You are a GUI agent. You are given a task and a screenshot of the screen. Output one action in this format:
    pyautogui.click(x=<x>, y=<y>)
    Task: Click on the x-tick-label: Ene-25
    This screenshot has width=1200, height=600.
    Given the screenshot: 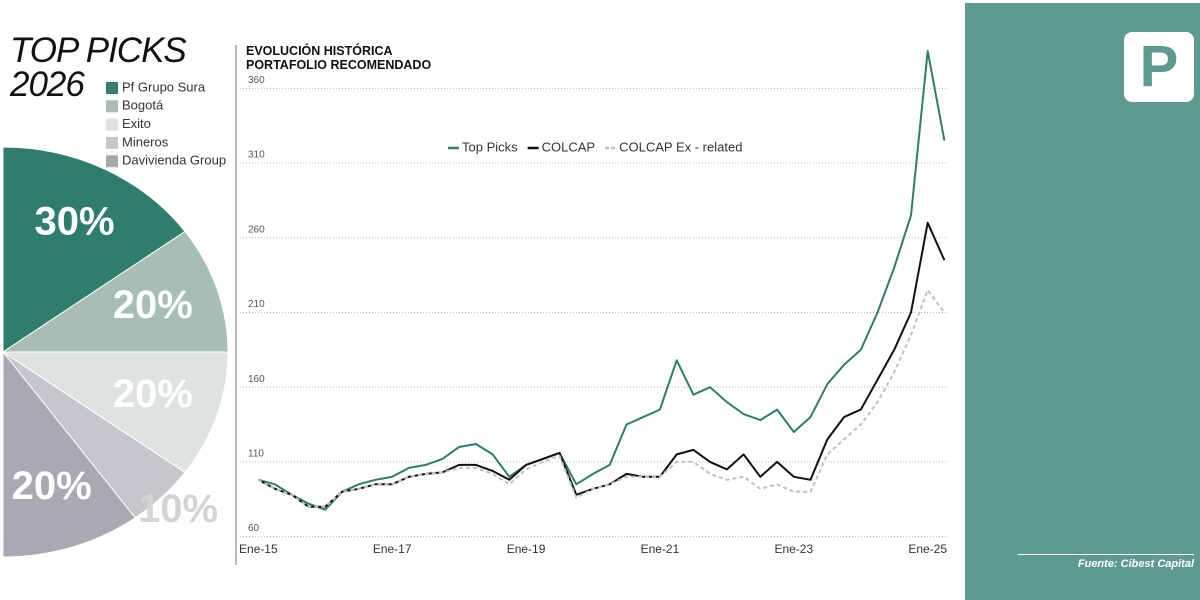 What is the action you would take?
    pyautogui.click(x=927, y=549)
    